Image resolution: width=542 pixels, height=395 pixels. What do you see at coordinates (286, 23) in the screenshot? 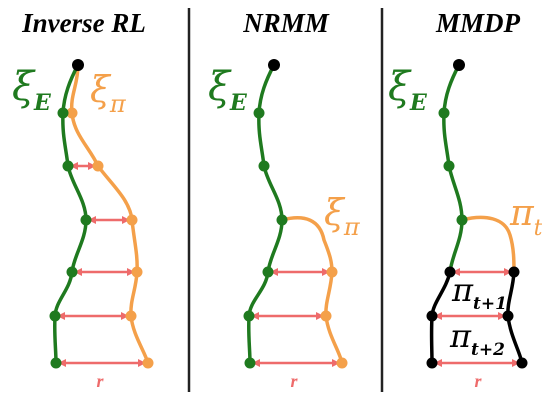
I see `panel-title: NRMM` at bounding box center [286, 23].